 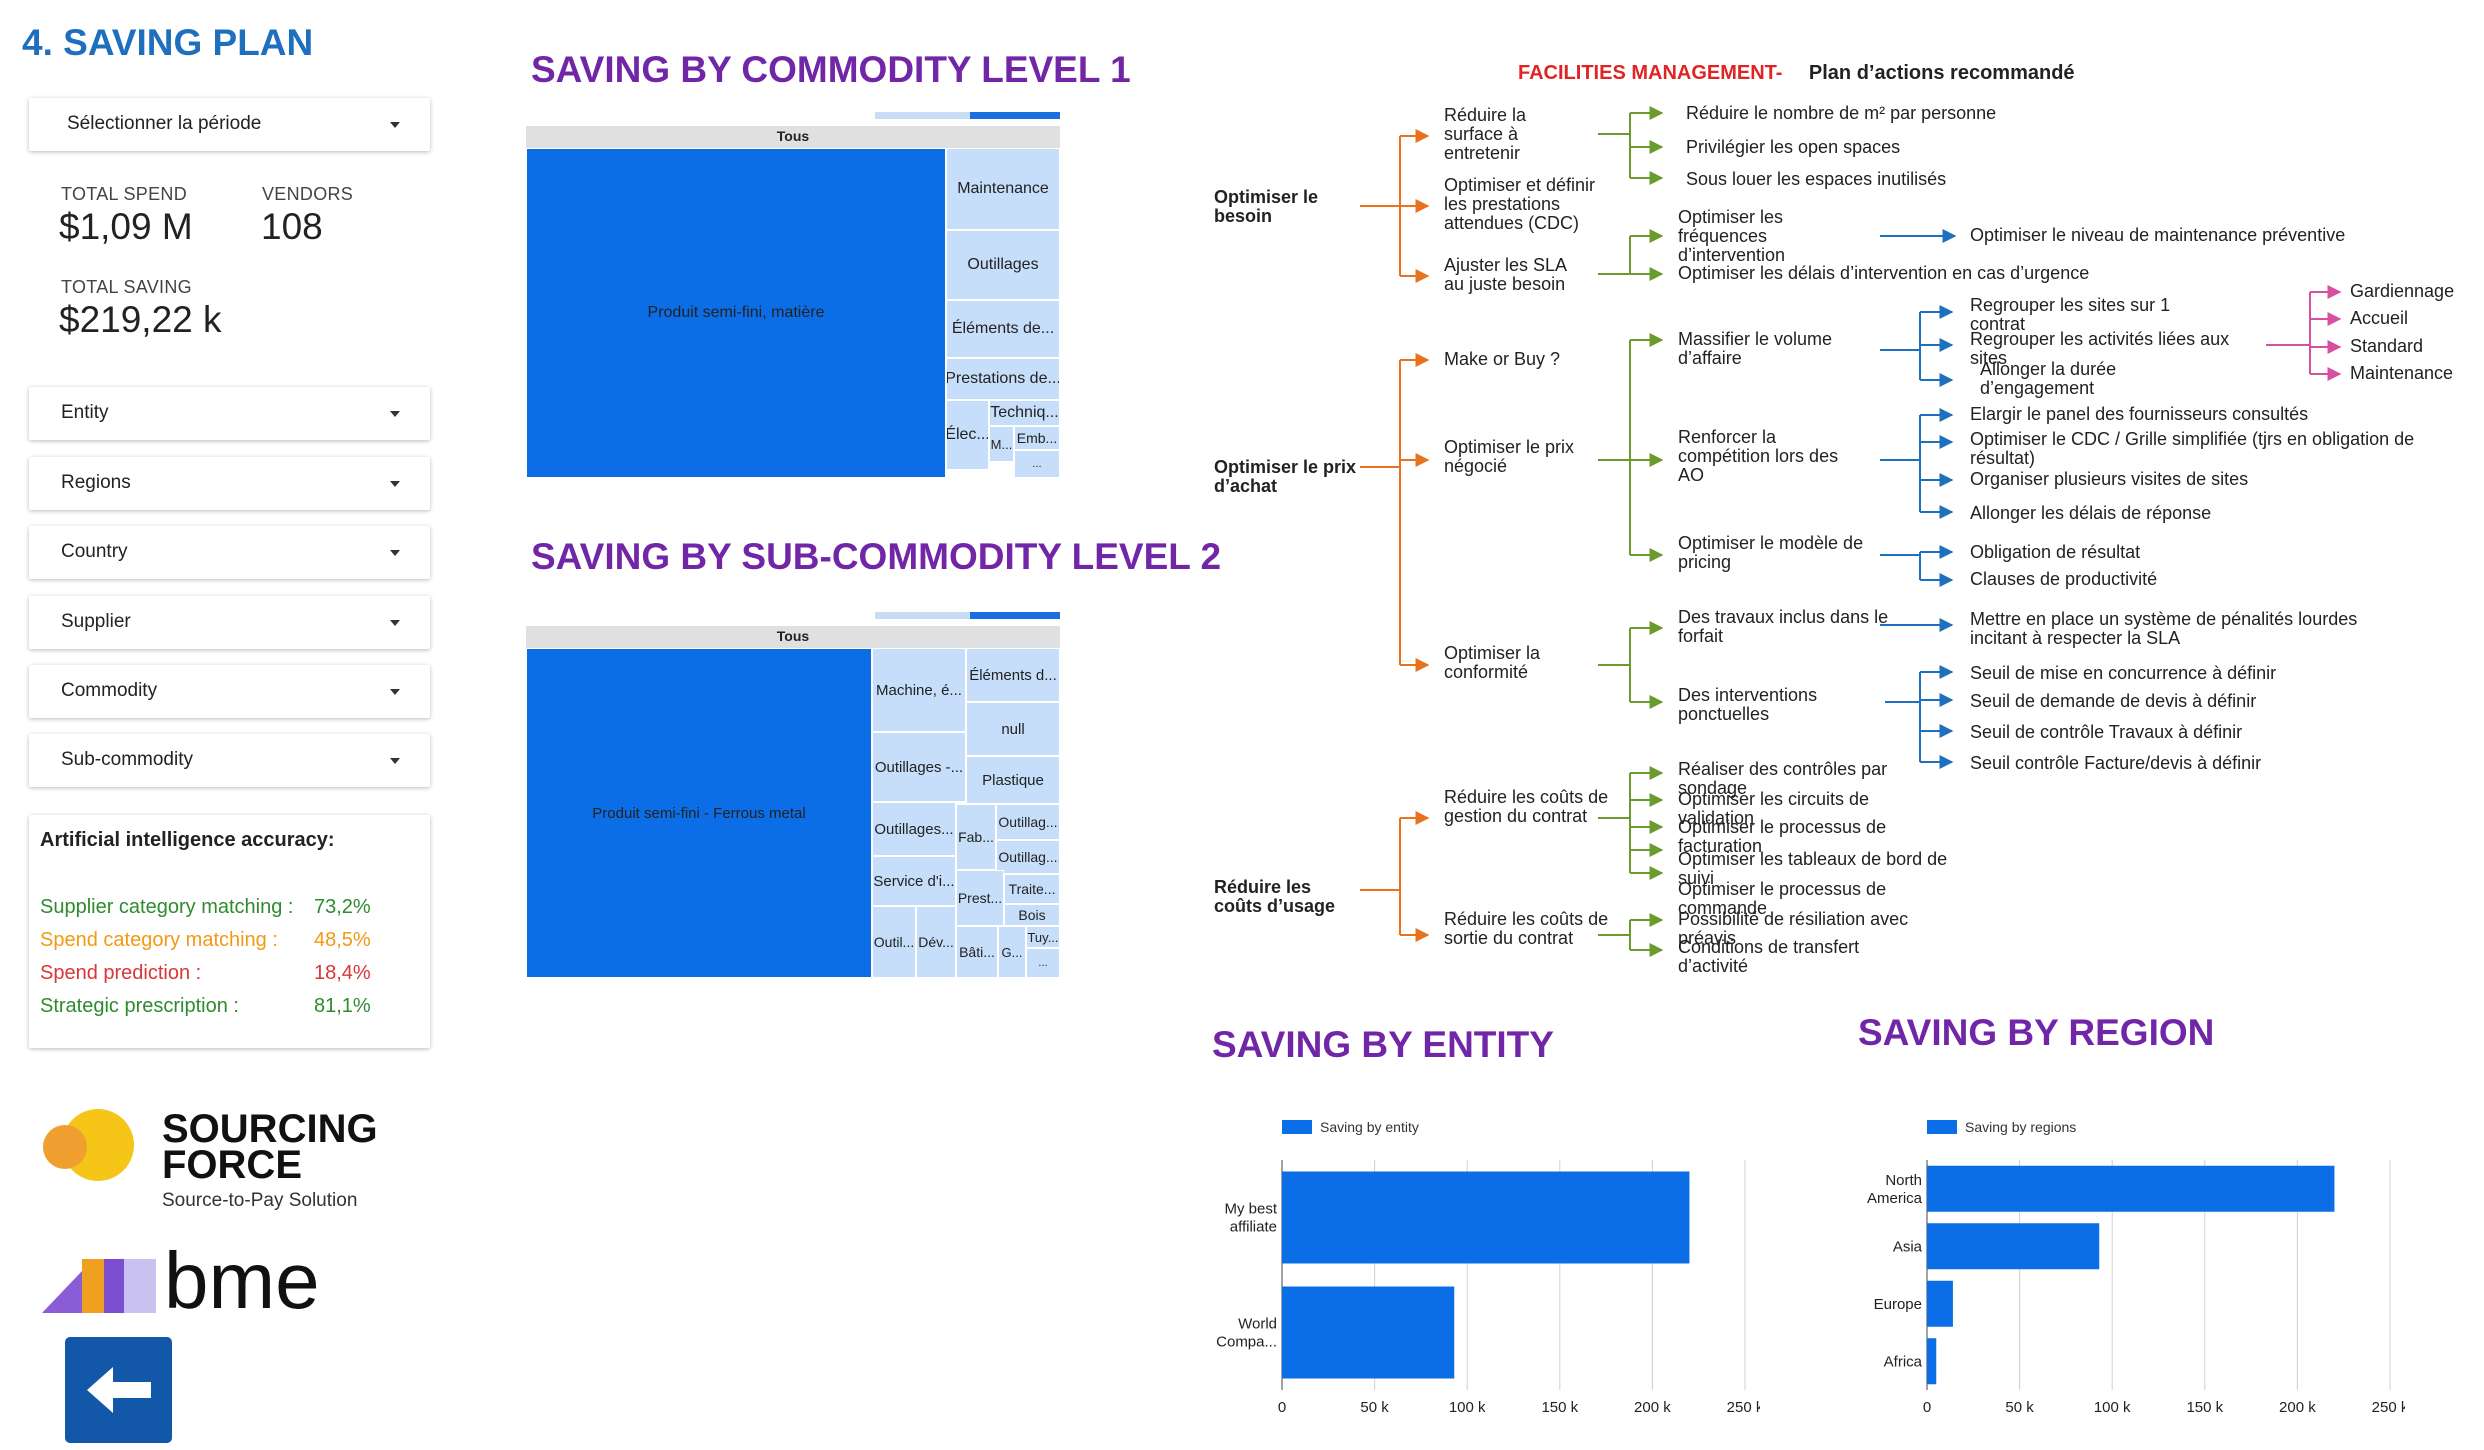 What do you see at coordinates (168, 42) in the screenshot?
I see `page-title: 4. SAVING PLAN` at bounding box center [168, 42].